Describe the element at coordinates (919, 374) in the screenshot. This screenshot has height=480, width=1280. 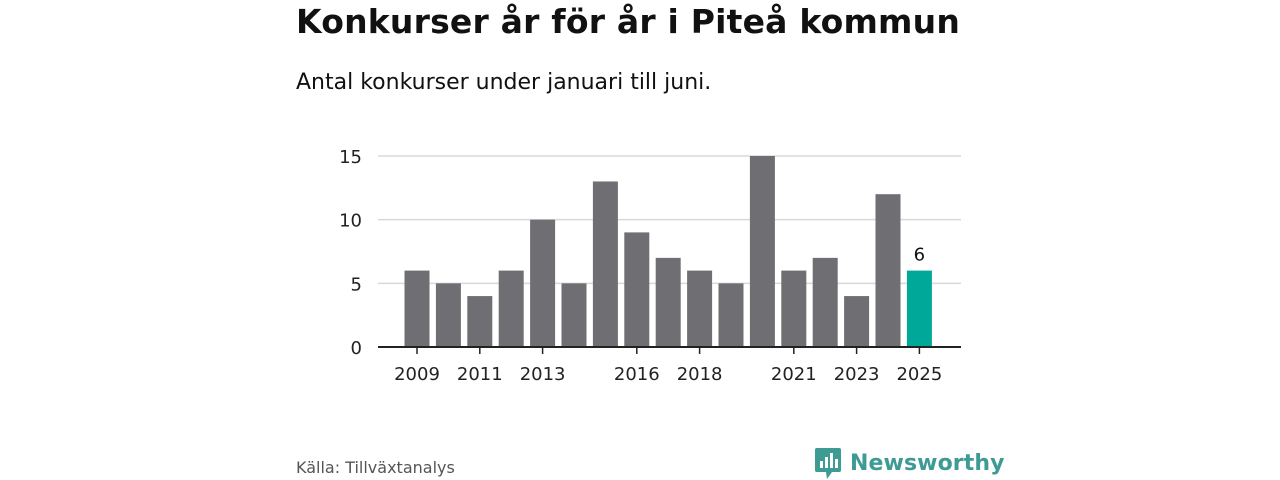
I see `x-tick-label: 2025` at that location.